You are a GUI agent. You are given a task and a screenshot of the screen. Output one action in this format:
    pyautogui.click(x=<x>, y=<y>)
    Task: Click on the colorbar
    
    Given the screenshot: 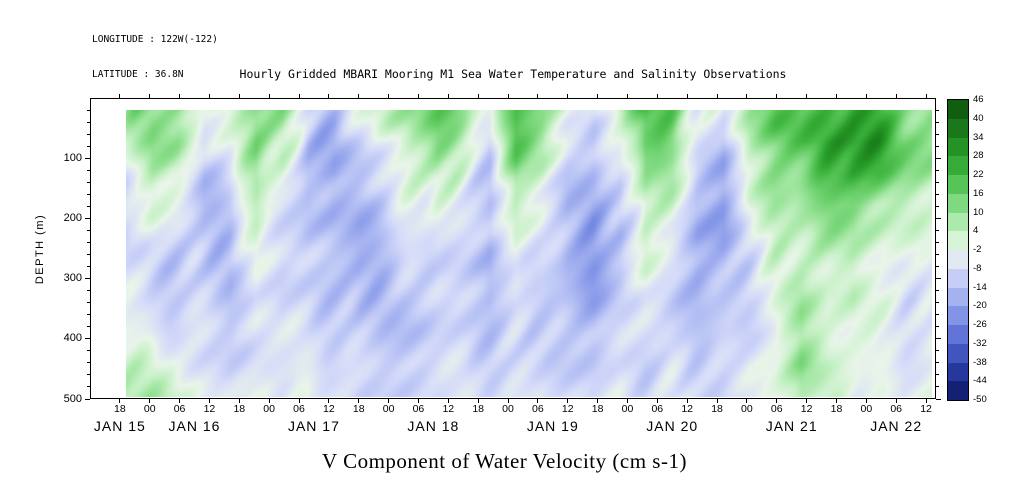 What is the action you would take?
    pyautogui.click(x=958, y=250)
    